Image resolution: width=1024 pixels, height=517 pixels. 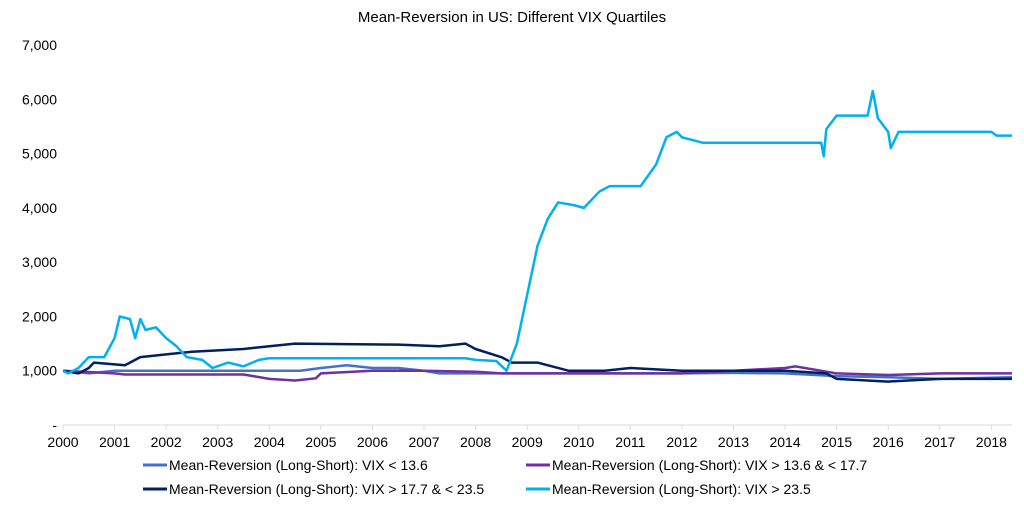 I want to click on x-tick-label: 2000, so click(x=62, y=442).